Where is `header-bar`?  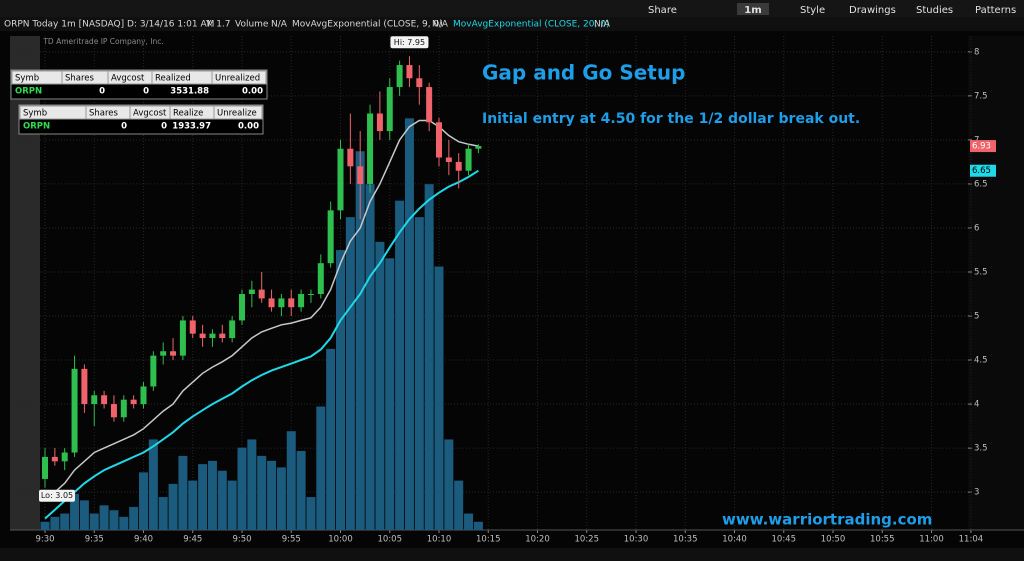 header-bar is located at coordinates (512, 24).